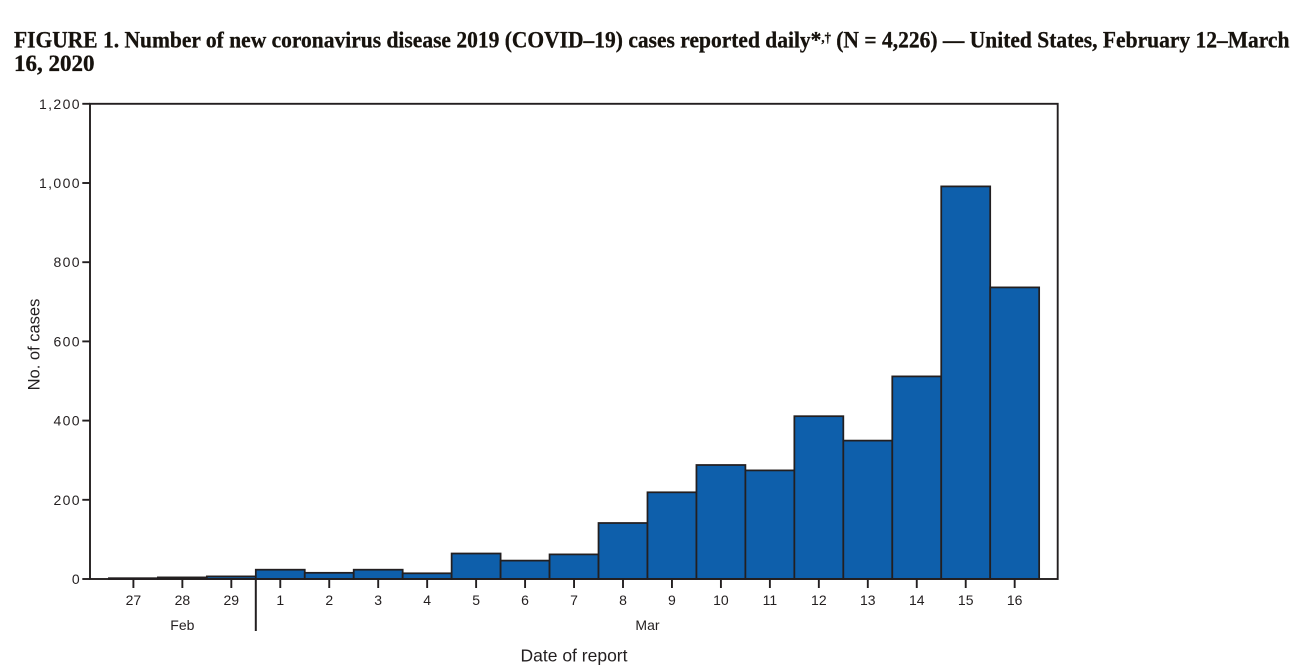 This screenshot has width=1309, height=668. I want to click on svg-text: 16, so click(1015, 600).